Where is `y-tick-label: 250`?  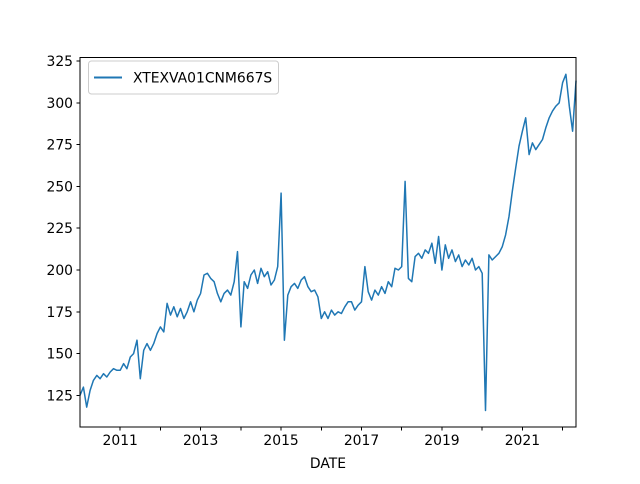 y-tick-label: 250 is located at coordinates (59, 187).